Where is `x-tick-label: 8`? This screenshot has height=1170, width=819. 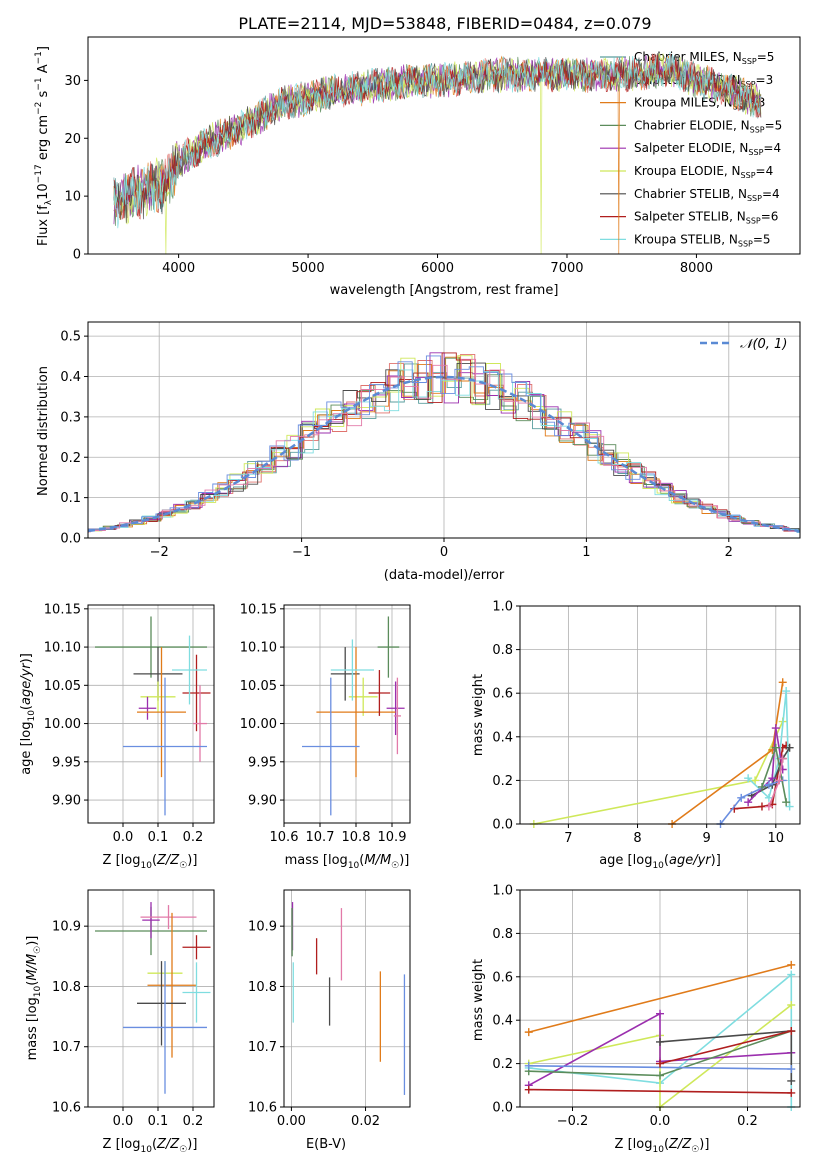
x-tick-label: 8 is located at coordinates (637, 838).